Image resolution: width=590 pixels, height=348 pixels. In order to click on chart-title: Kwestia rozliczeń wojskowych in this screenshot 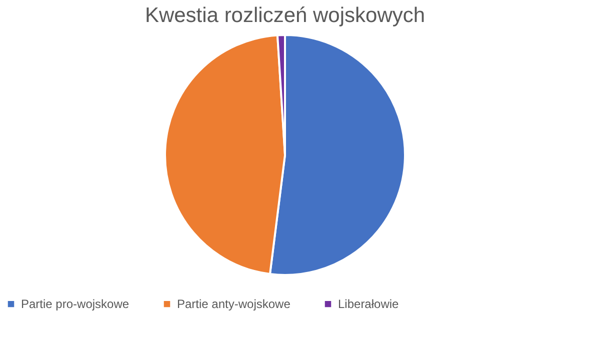, I will do `click(285, 15)`.